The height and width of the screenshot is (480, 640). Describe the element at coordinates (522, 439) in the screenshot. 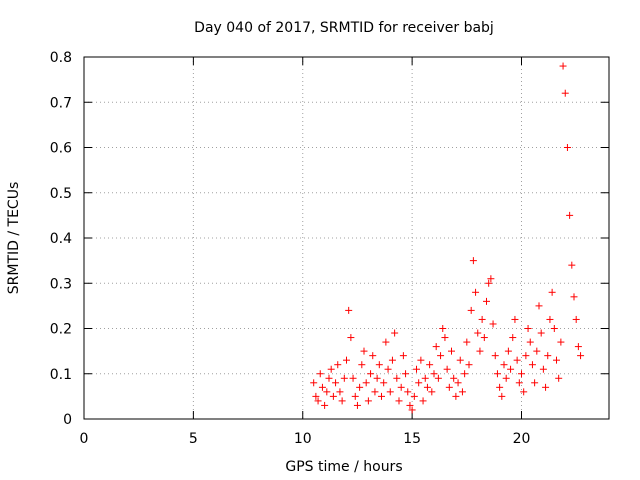

I see `x-tick-label: 20` at that location.